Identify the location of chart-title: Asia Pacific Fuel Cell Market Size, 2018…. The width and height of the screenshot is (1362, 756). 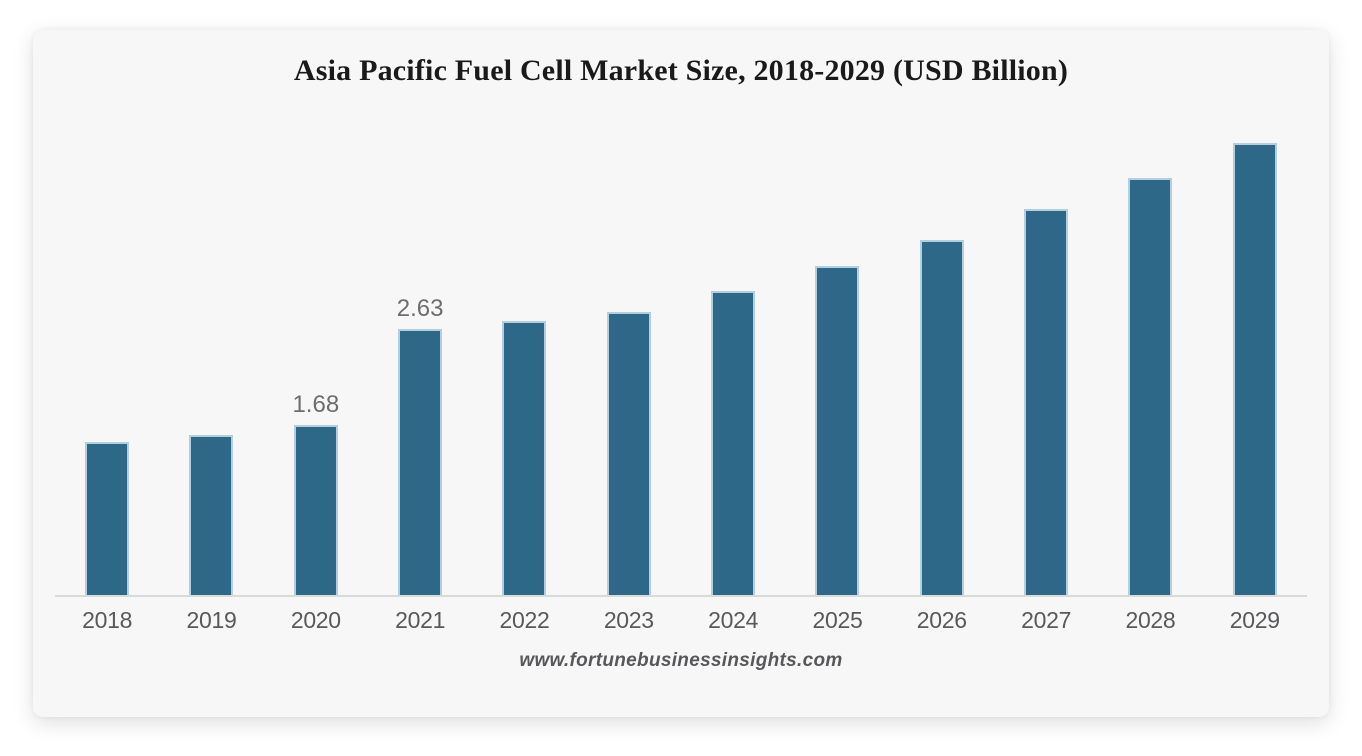
(681, 70).